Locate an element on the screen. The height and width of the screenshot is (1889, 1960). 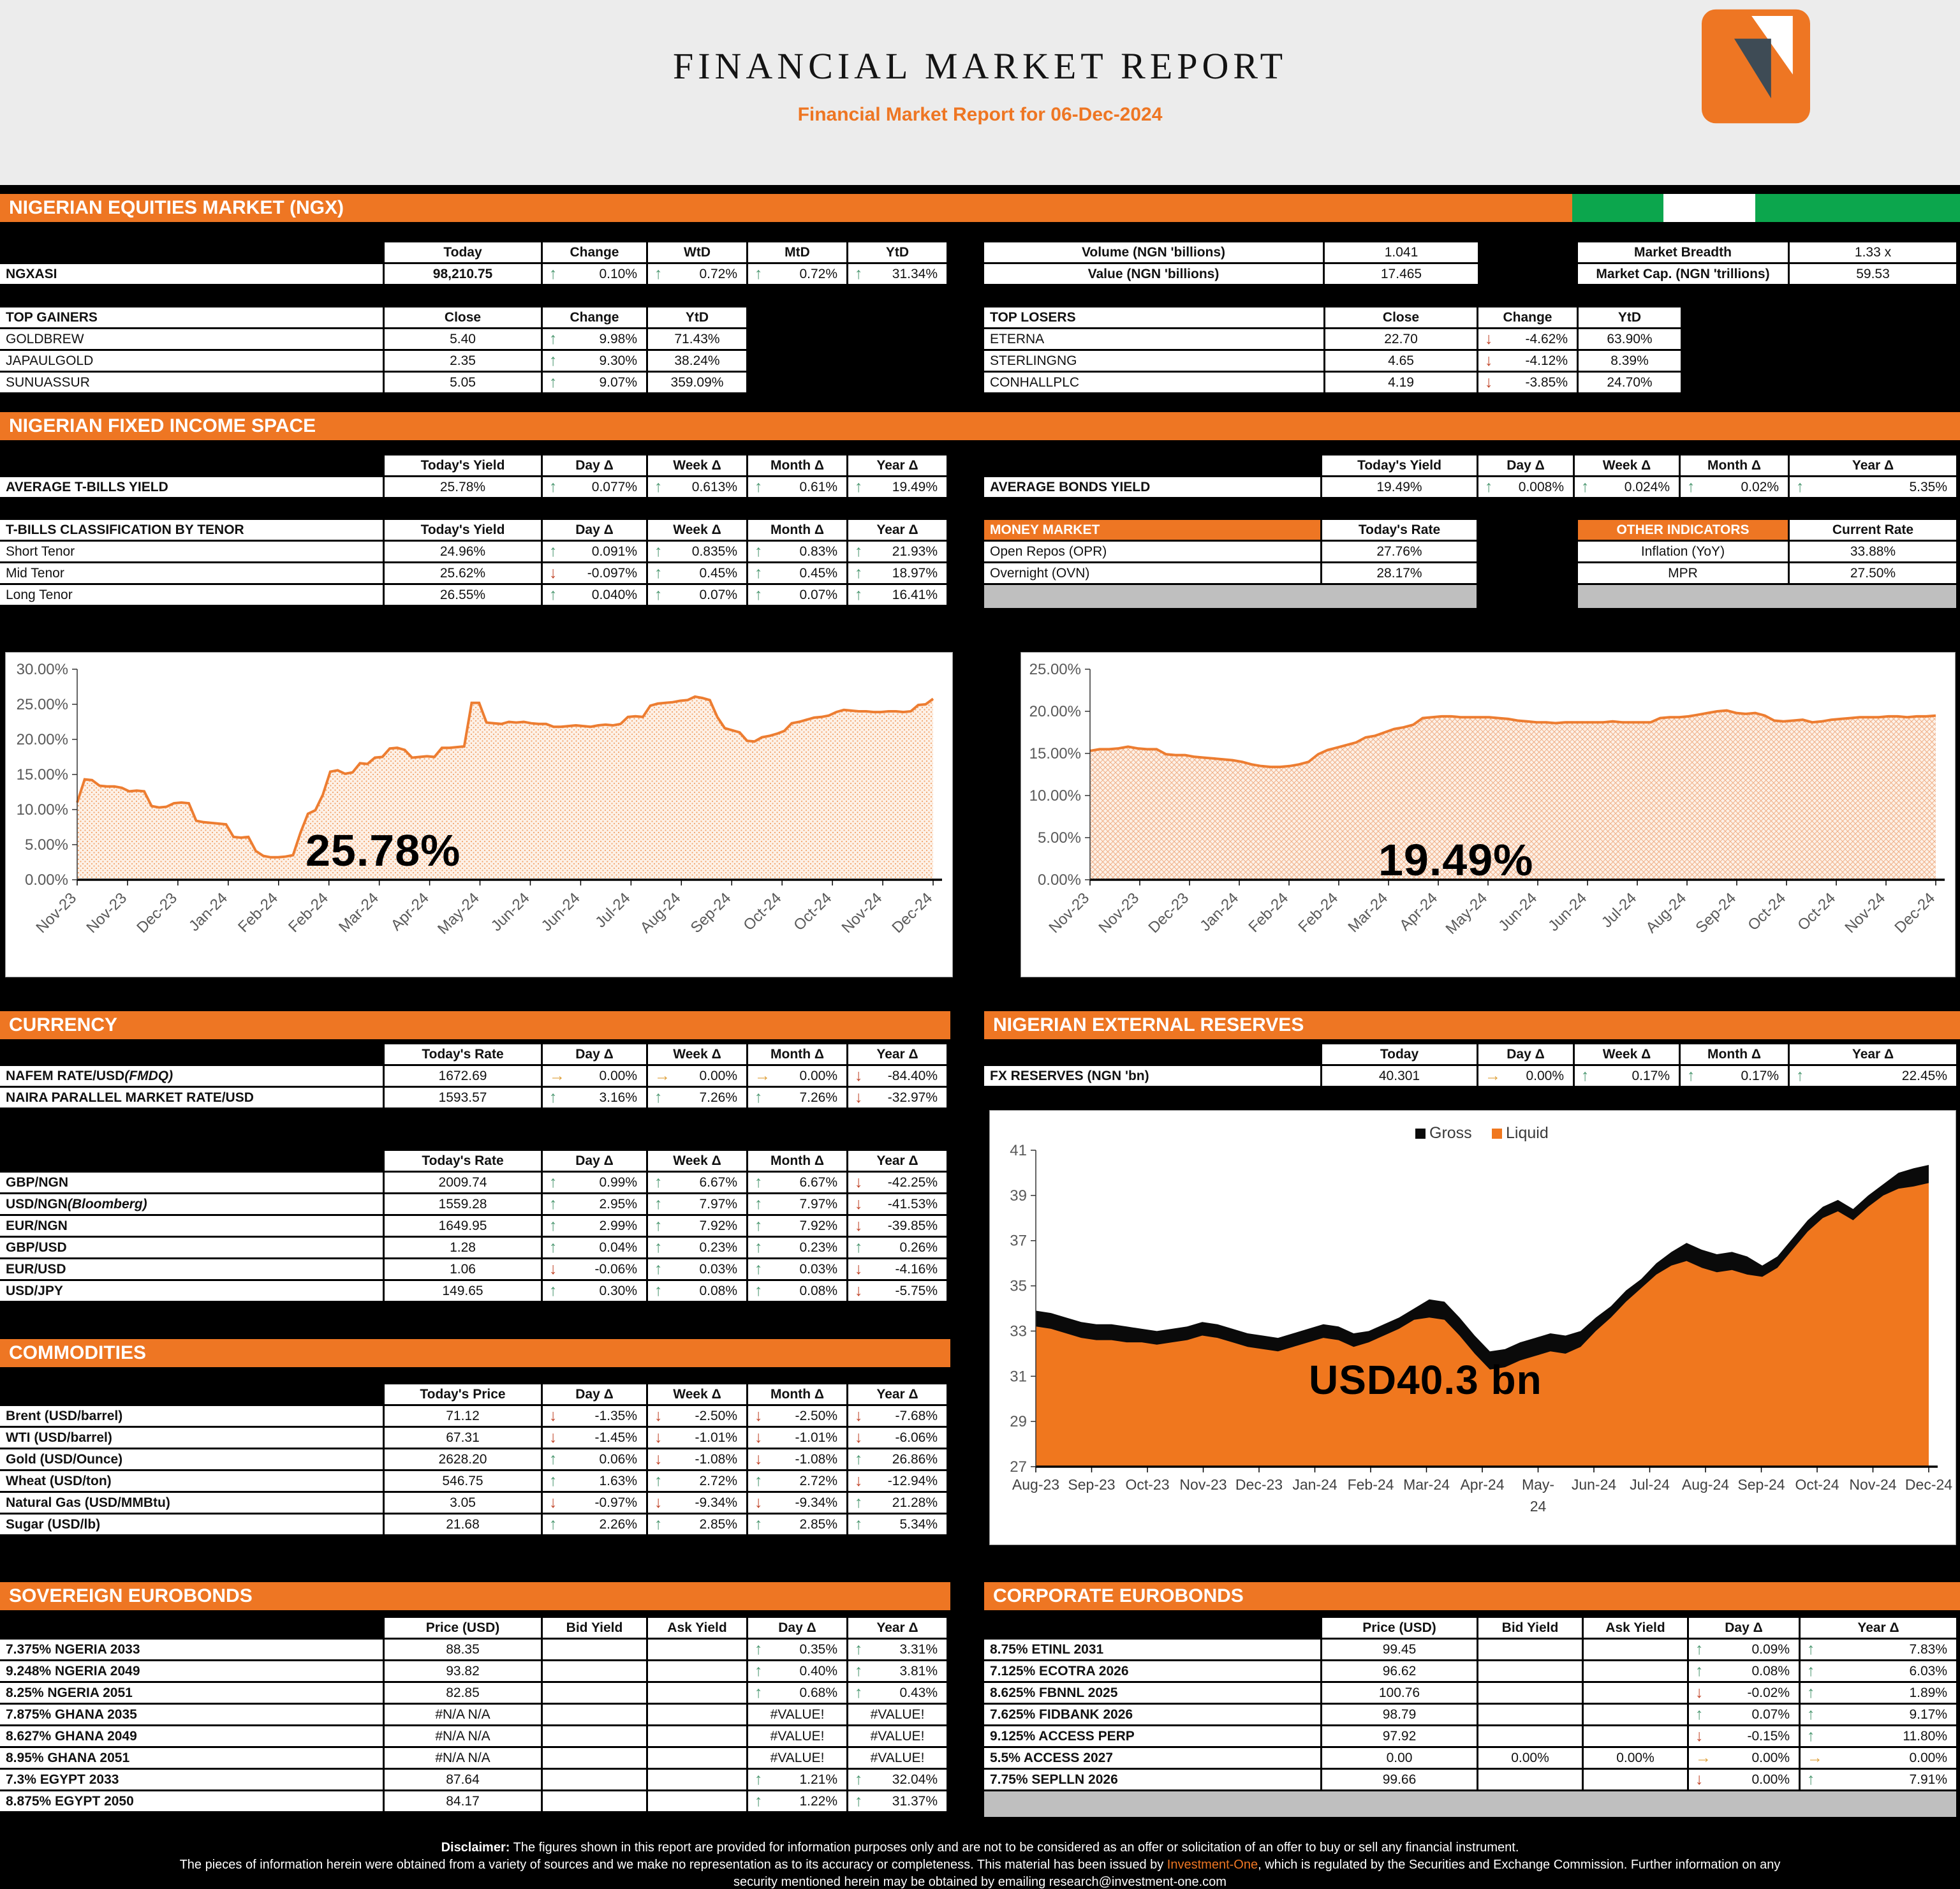
value-cell: 93.82 is located at coordinates (463, 1671).